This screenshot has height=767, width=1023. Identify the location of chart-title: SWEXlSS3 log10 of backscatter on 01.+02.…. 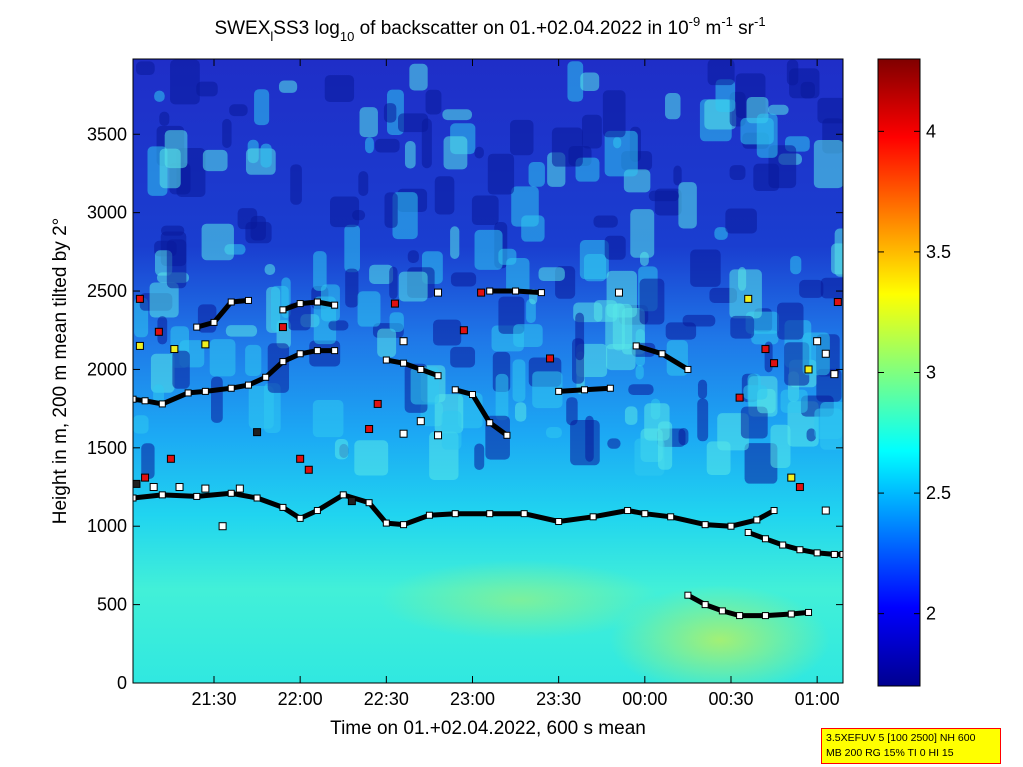
(489, 29).